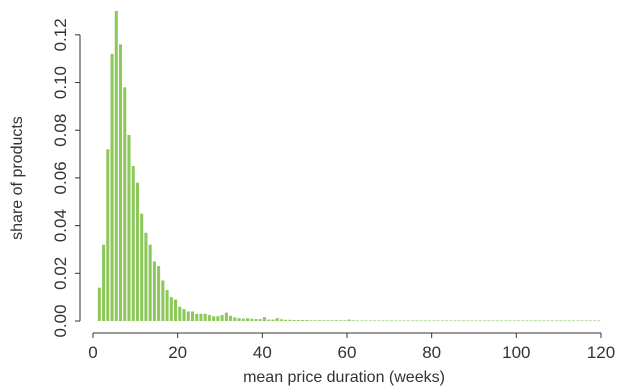 Image resolution: width=620 pixels, height=387 pixels. Describe the element at coordinates (431, 352) in the screenshot. I see `x-tick-label: 80` at that location.